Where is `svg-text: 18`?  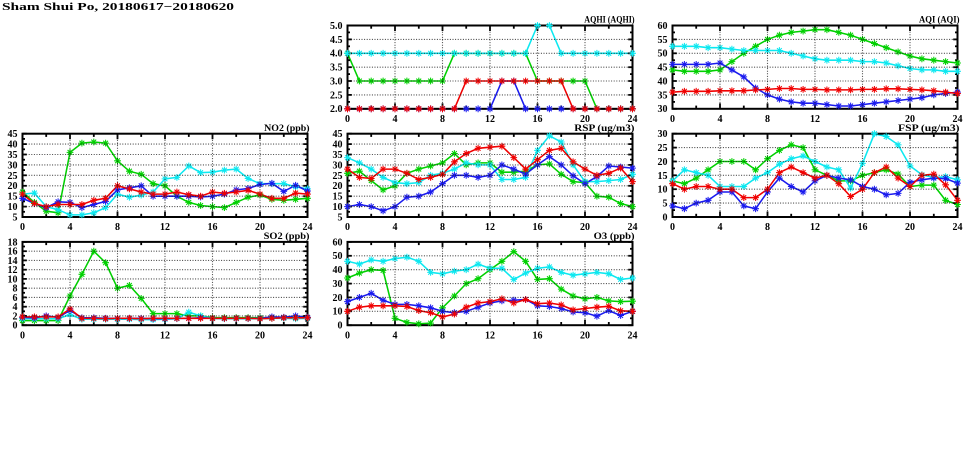
svg-text: 18 is located at coordinates (13, 242).